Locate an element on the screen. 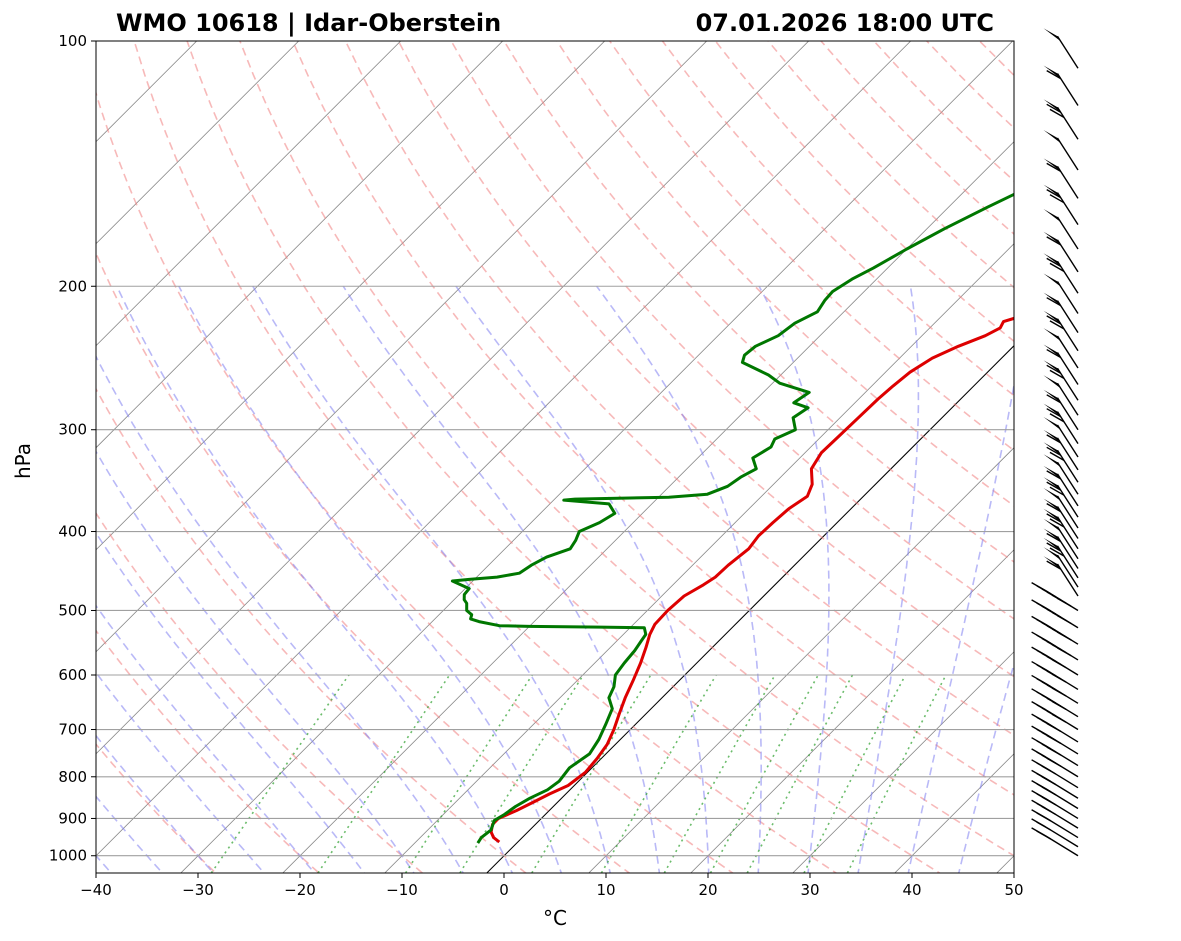 This screenshot has height=941, width=1181. y-tick-label: 800 is located at coordinates (72, 777).